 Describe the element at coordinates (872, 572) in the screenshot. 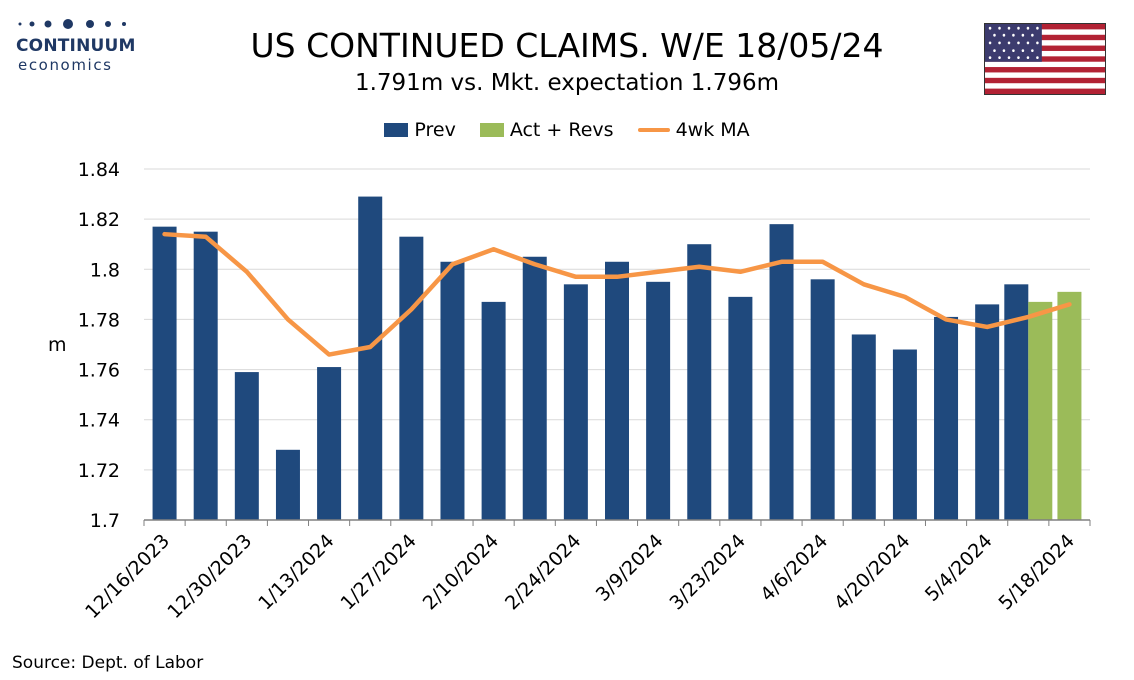

I see `x-tick-label: 4/20/2024` at that location.